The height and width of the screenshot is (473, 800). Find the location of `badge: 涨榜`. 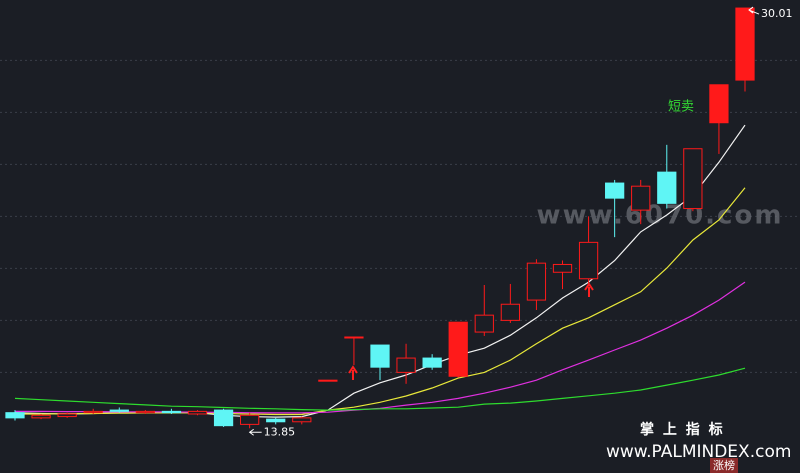

badge: 涨榜 is located at coordinates (724, 465).